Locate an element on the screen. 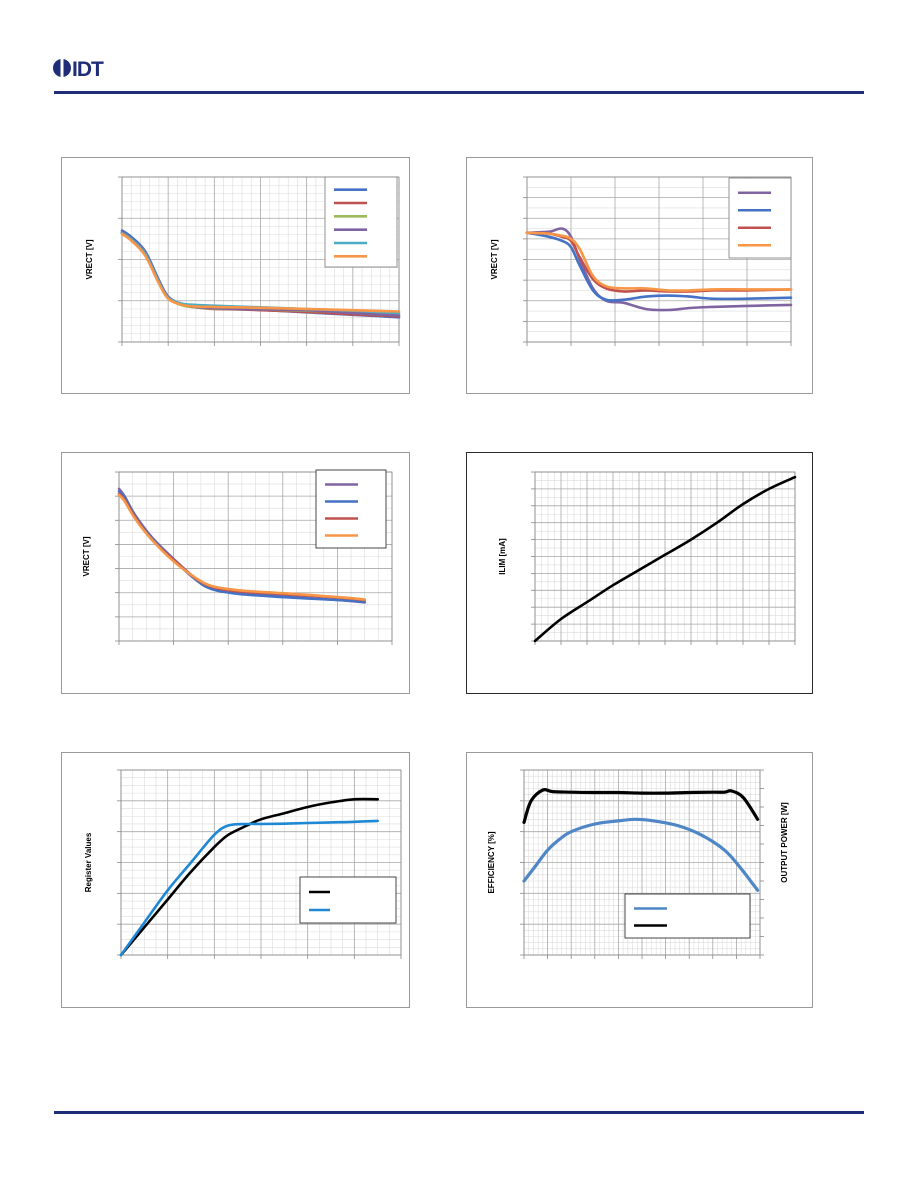 The height and width of the screenshot is (1188, 918). svg-text: IDT is located at coordinates (88, 69).